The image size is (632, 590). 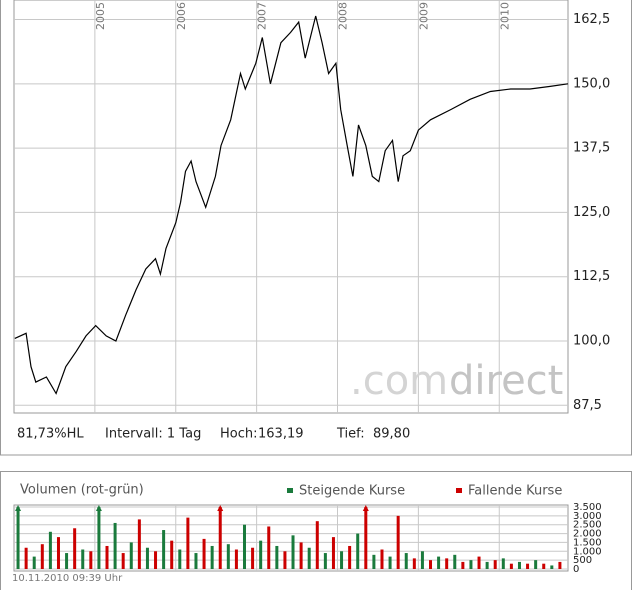 What do you see at coordinates (350, 434) in the screenshot?
I see `stat: Tief:` at bounding box center [350, 434].